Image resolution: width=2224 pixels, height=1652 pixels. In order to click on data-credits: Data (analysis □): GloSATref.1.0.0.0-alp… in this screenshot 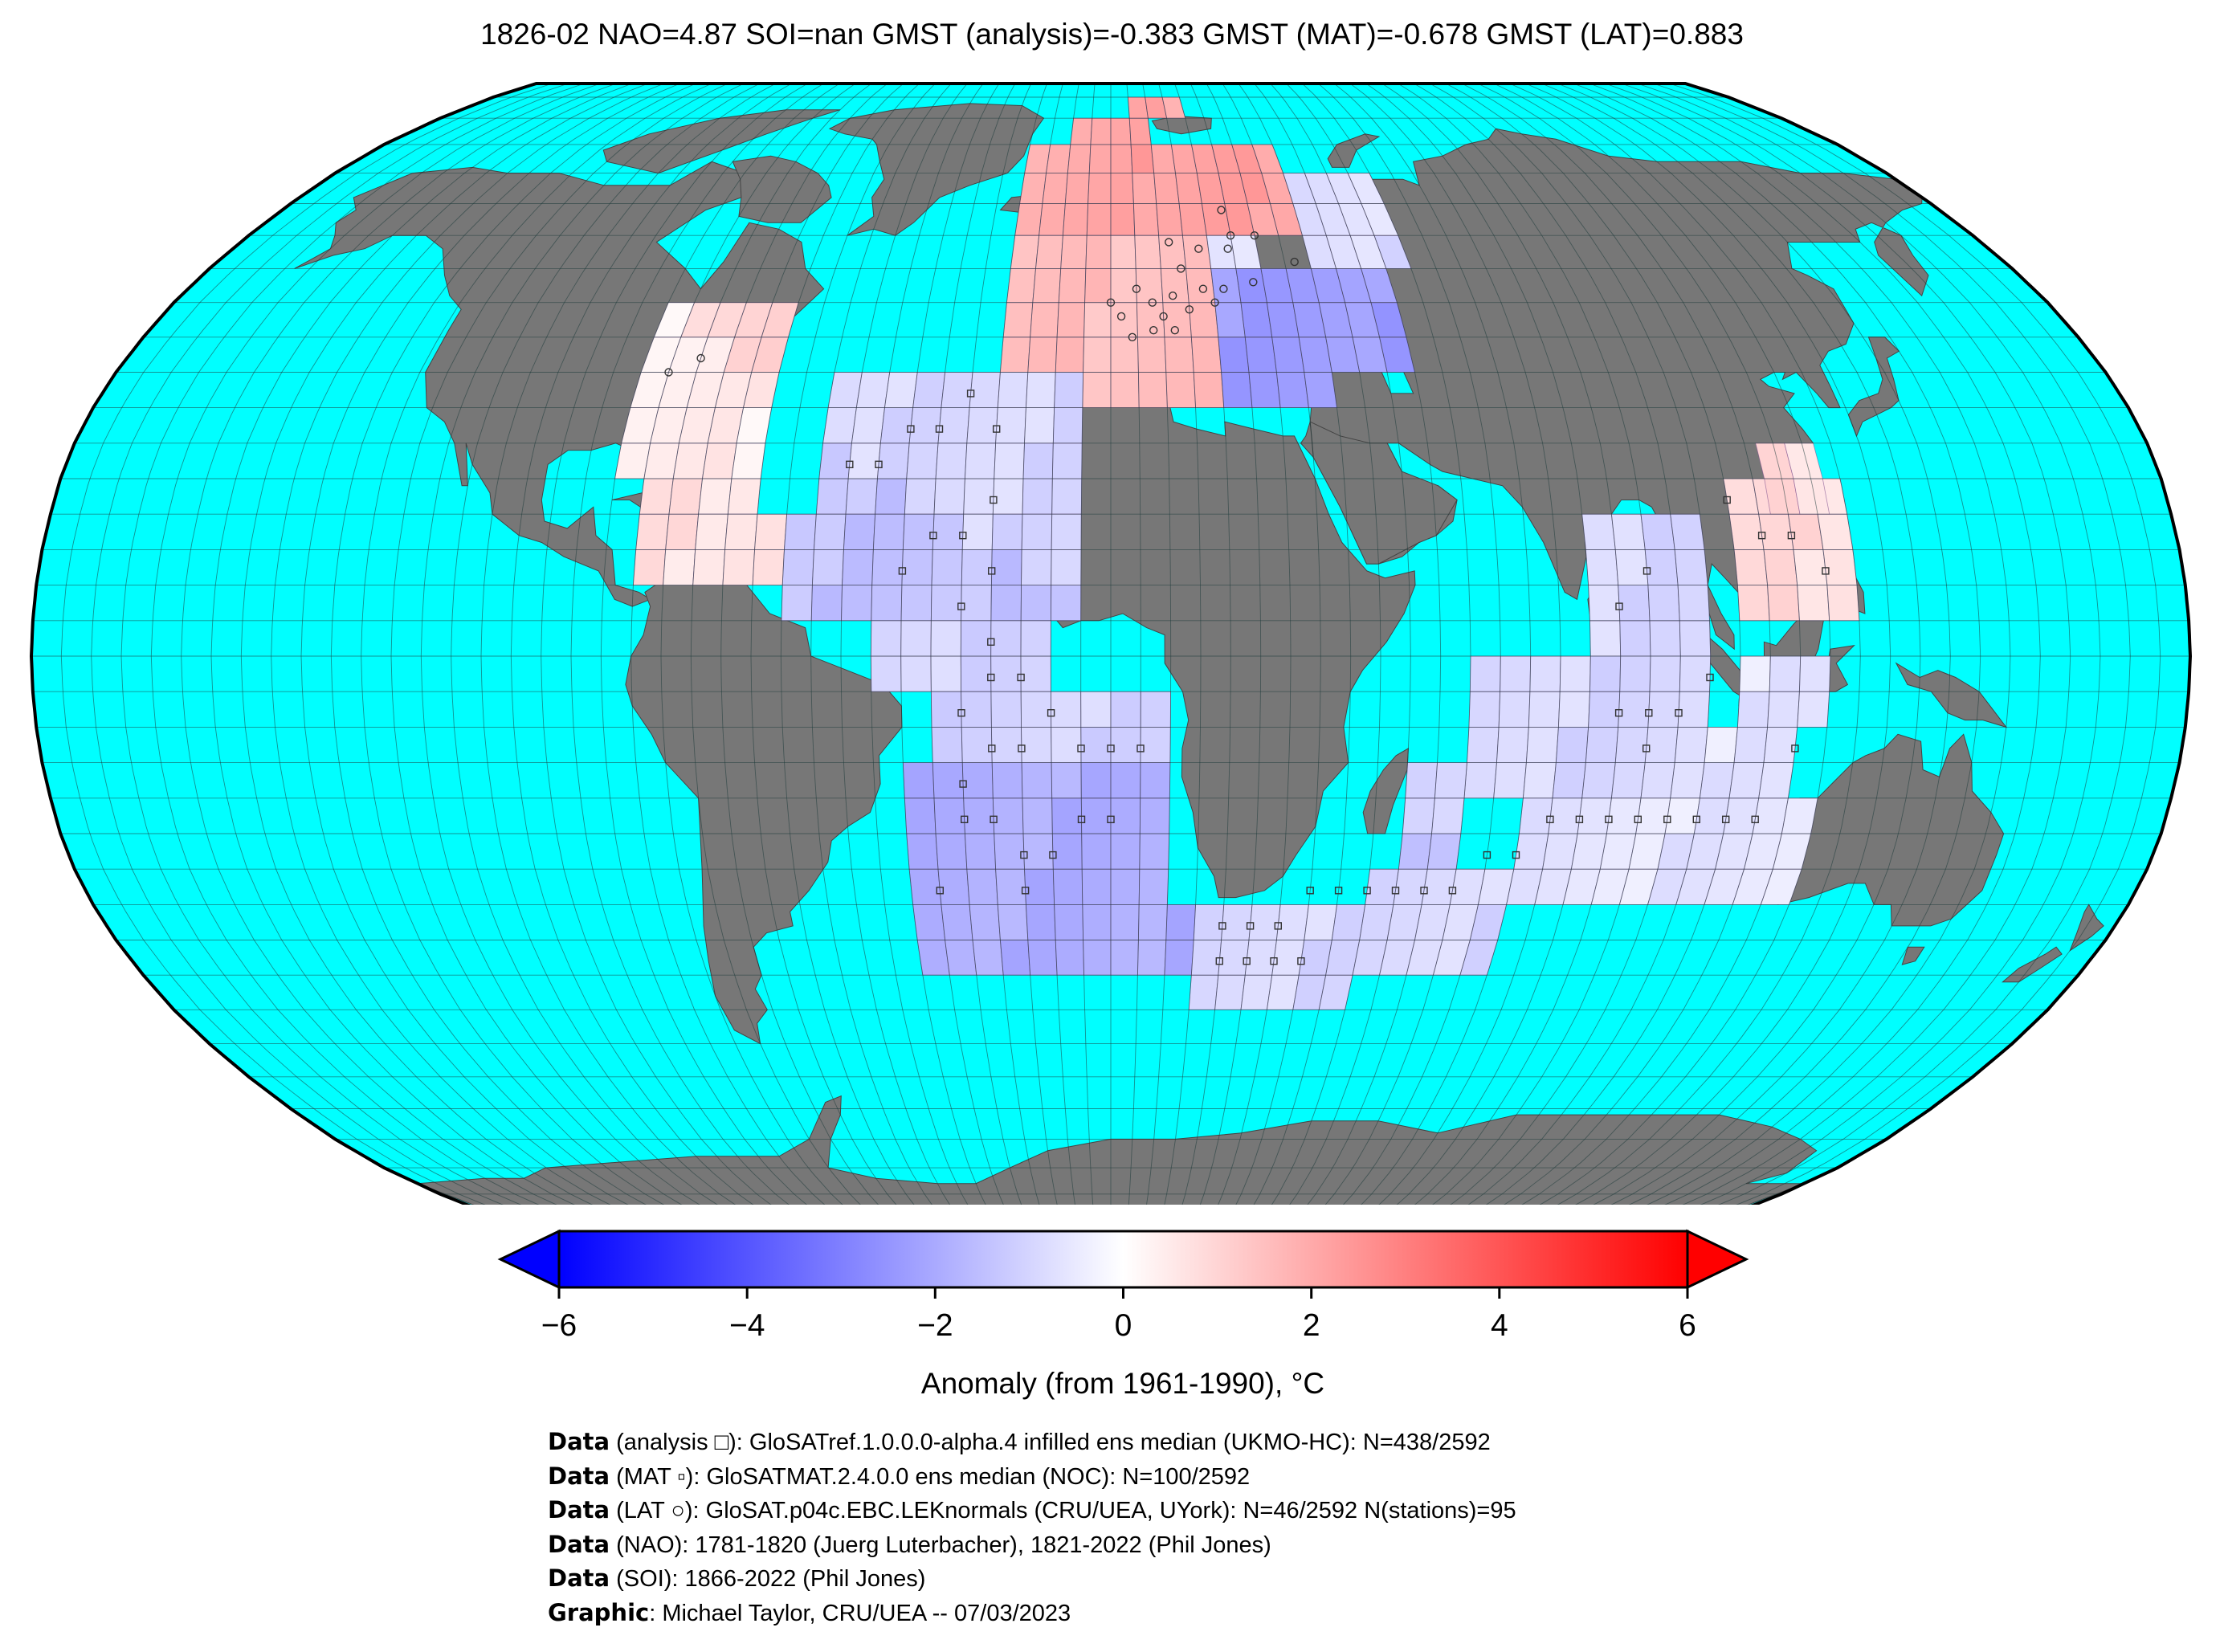, I will do `click(1032, 1528)`.